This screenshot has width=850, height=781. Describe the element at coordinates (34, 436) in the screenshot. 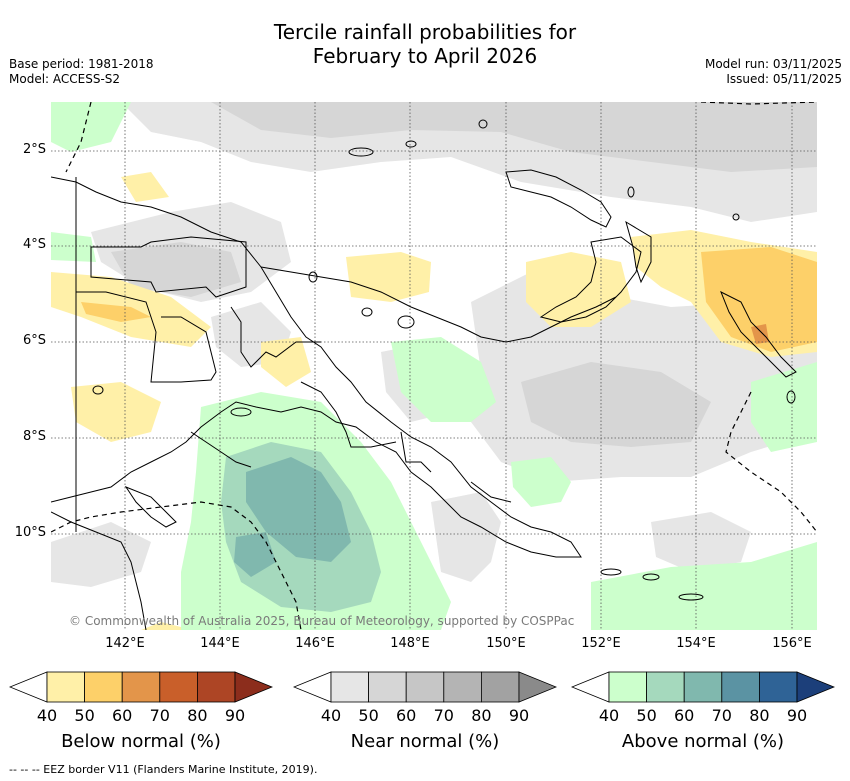

I see `lat-label: 8°S` at that location.